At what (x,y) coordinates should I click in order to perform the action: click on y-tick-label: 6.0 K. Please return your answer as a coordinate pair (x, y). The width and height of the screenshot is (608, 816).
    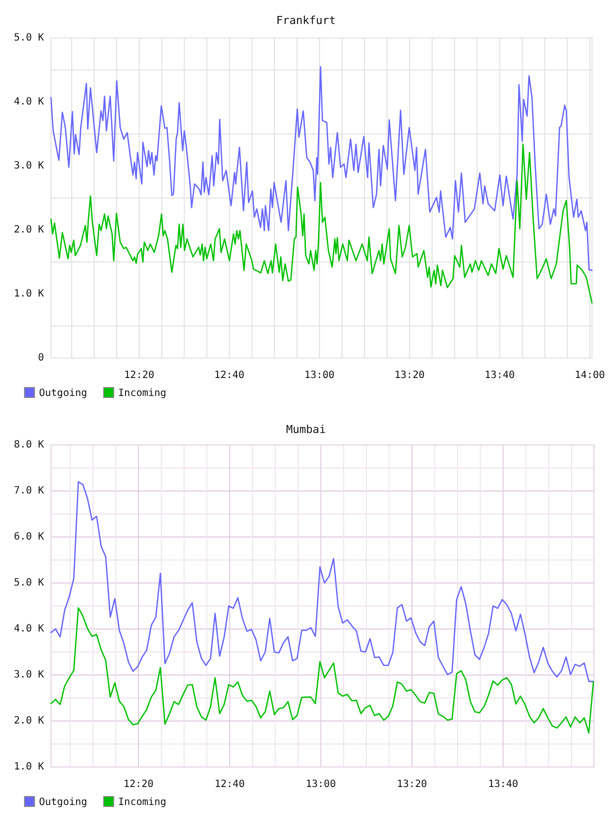
    Looking at the image, I should click on (29, 537).